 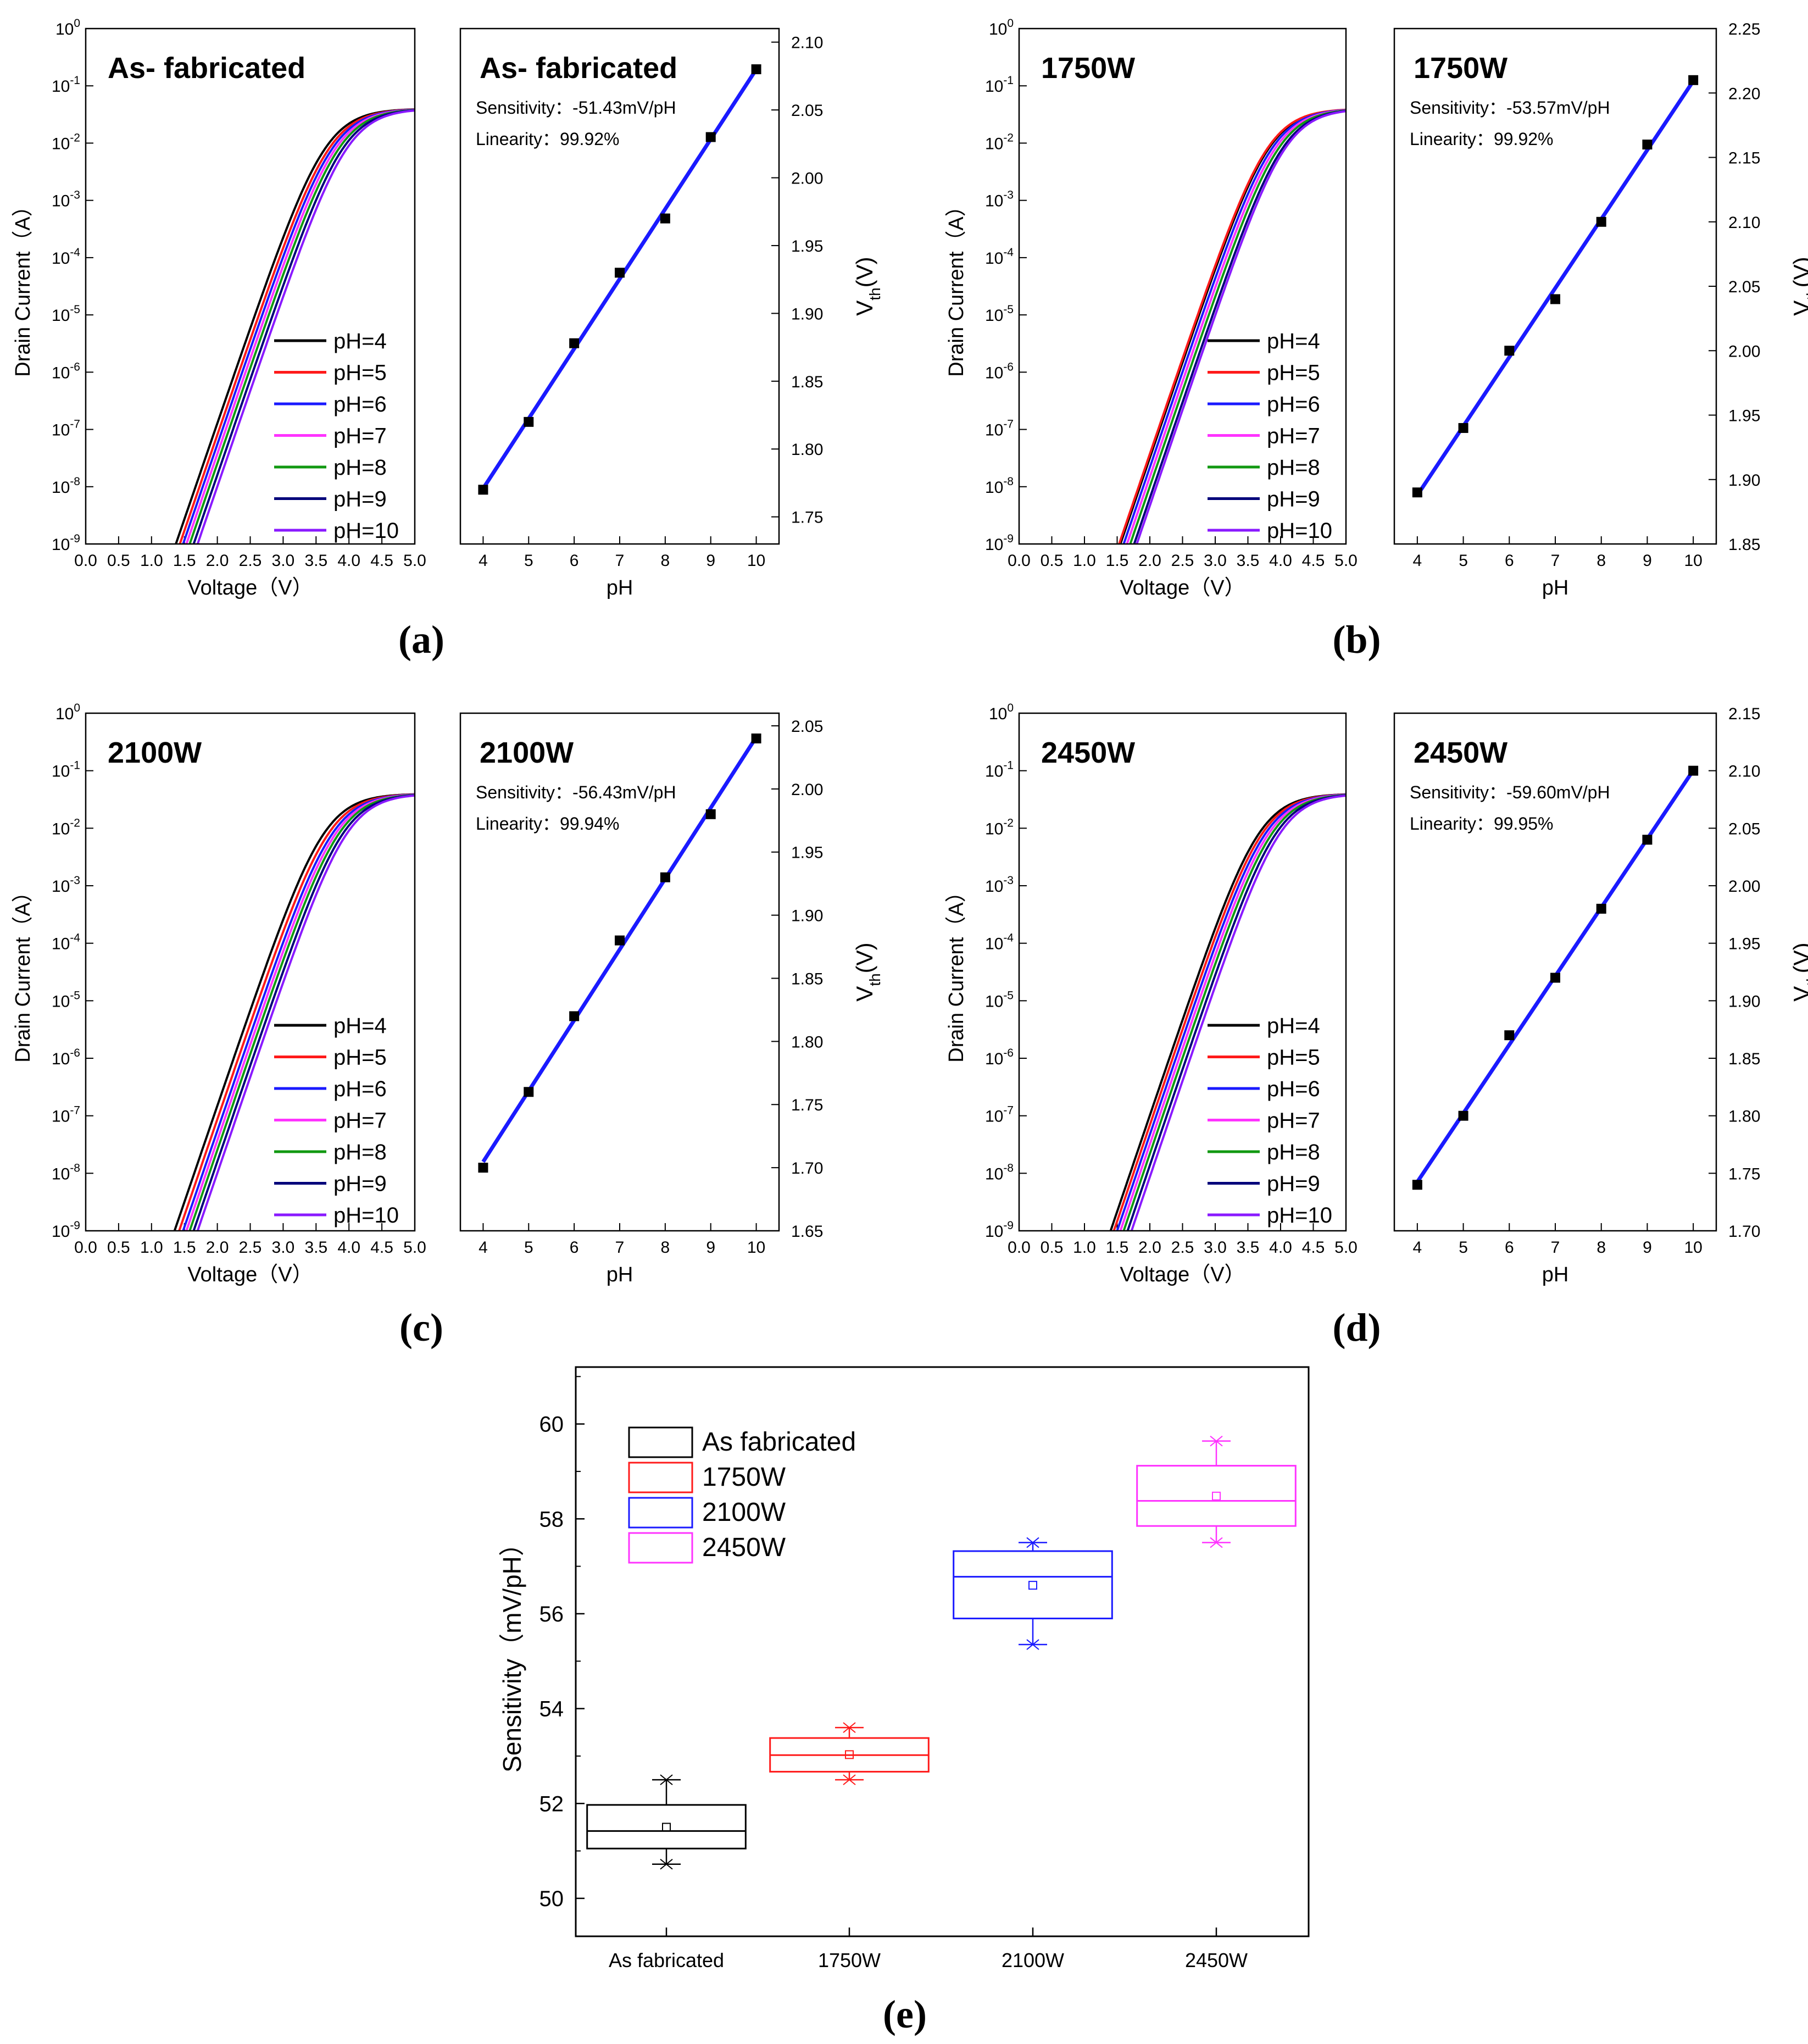 What do you see at coordinates (528, 561) in the screenshot?
I see `vth-xtick-label: 5` at bounding box center [528, 561].